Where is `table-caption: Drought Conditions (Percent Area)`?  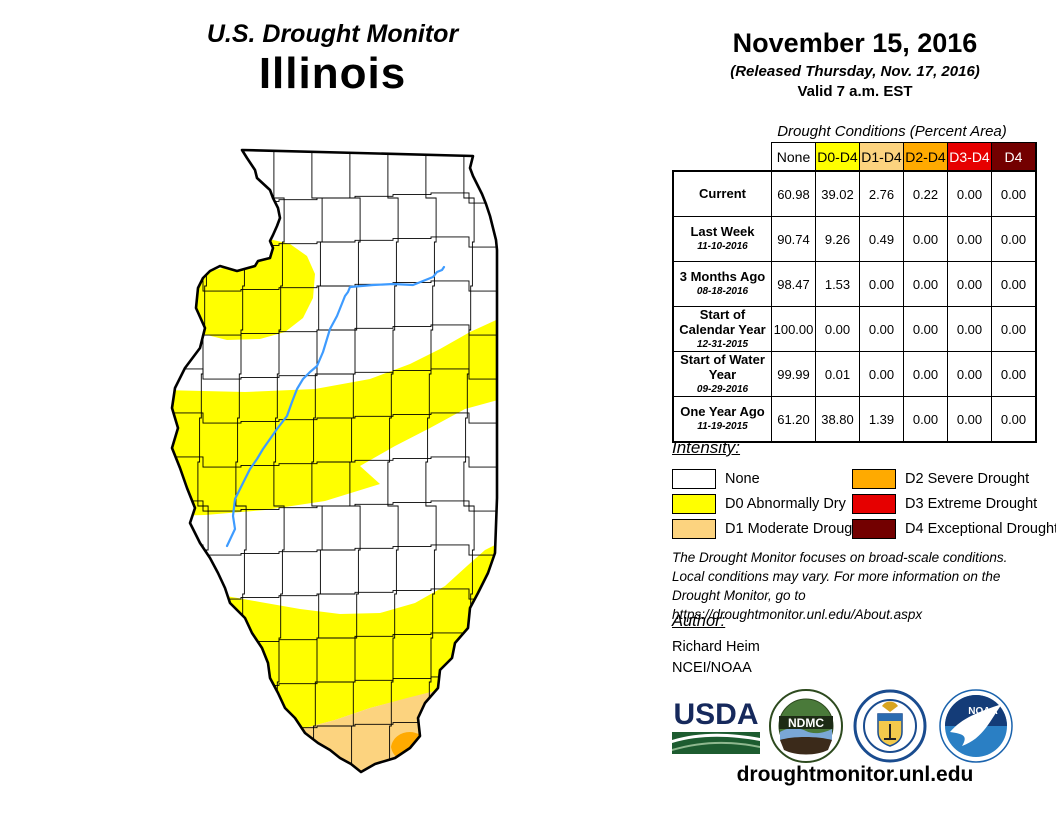 table-caption: Drought Conditions (Percent Area) is located at coordinates (892, 131).